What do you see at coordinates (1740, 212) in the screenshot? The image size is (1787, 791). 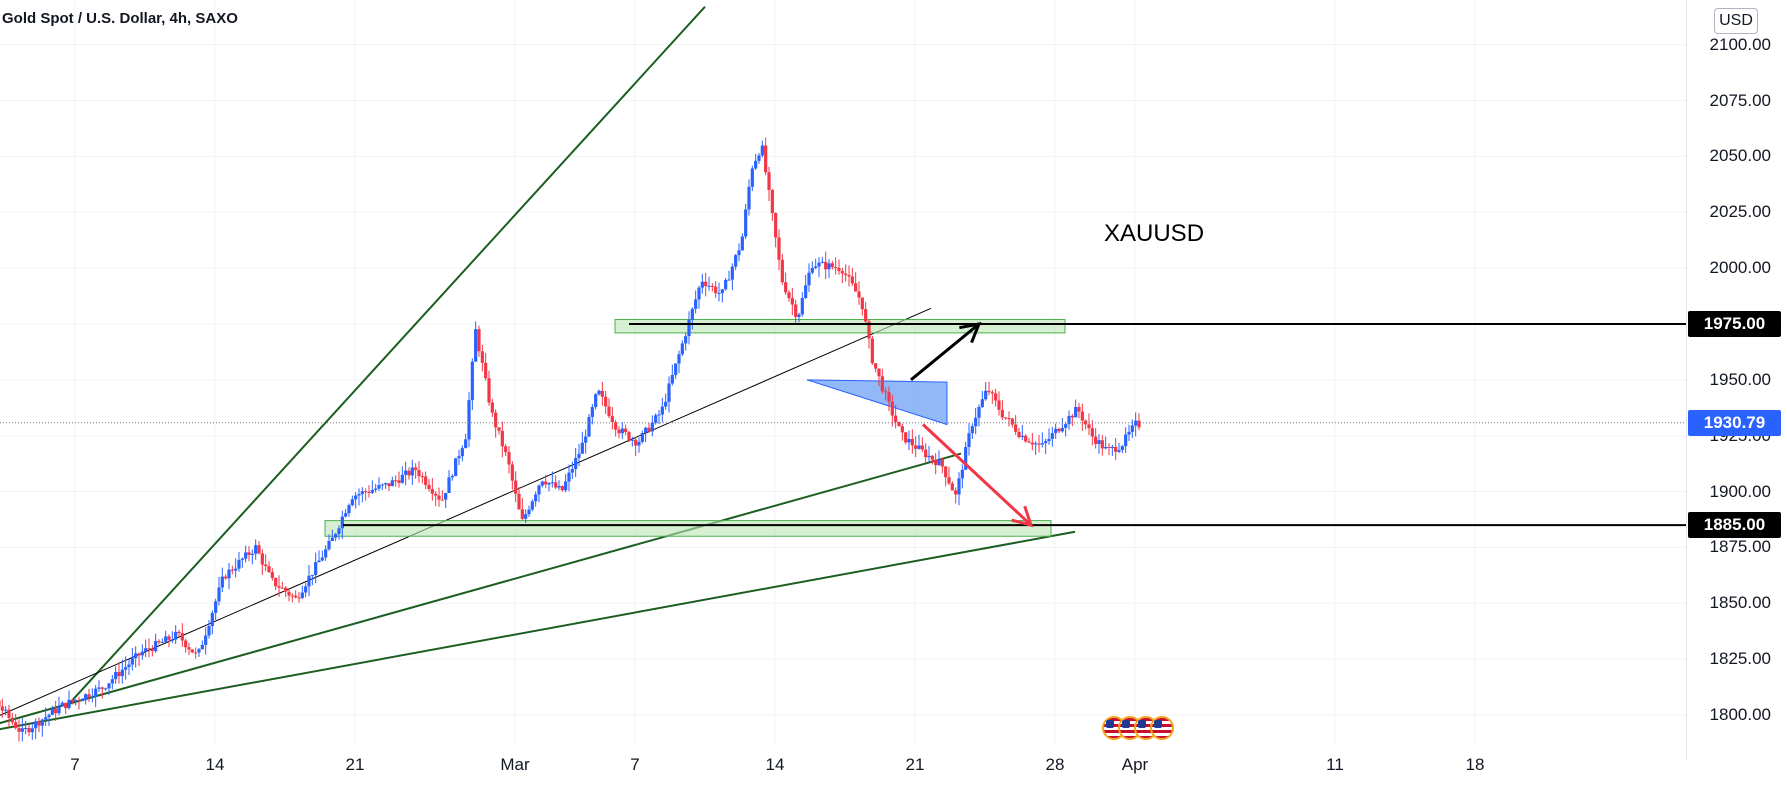 I see `price-tick-label: 2025.00` at bounding box center [1740, 212].